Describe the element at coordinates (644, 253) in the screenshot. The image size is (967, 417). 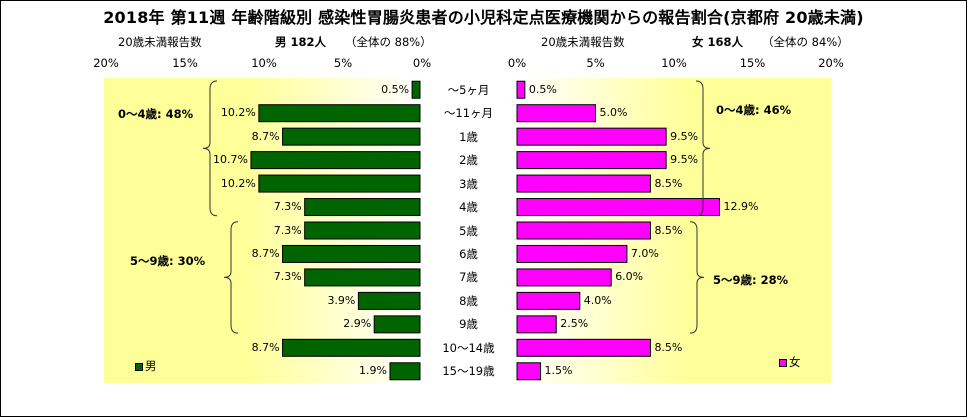
I see `female-value-label: 7.0%` at that location.